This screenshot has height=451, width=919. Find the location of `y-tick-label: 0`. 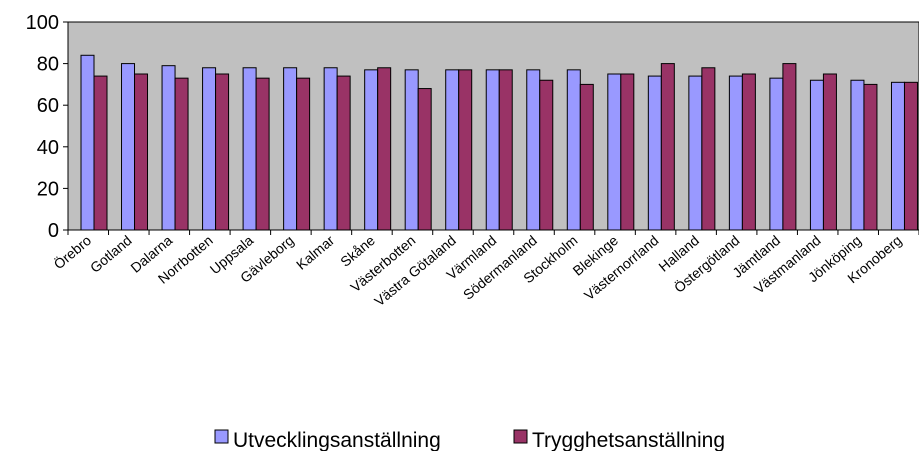

y-tick-label: 0 is located at coordinates (53, 231).